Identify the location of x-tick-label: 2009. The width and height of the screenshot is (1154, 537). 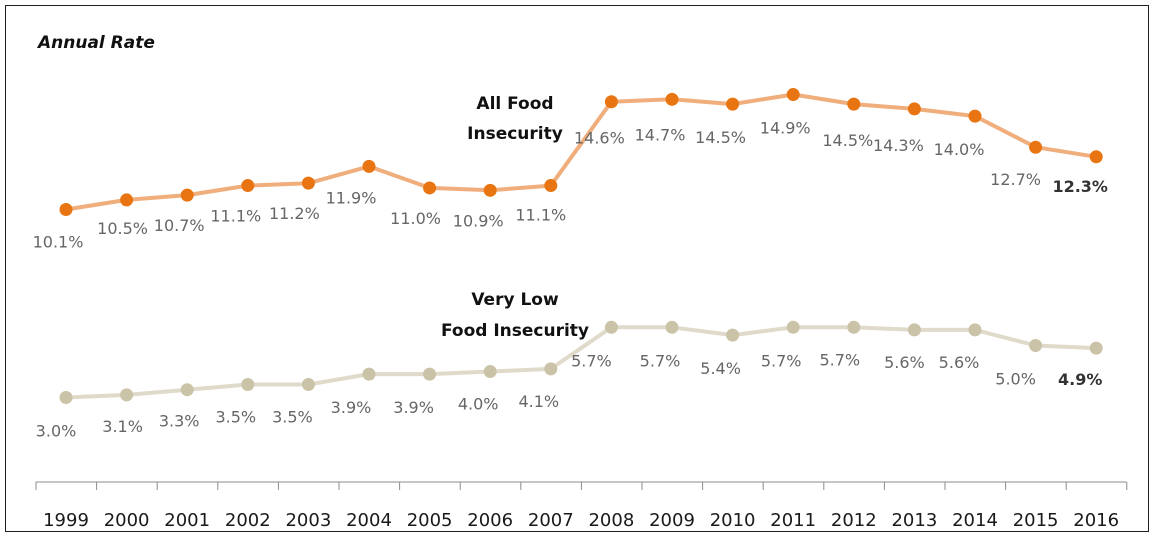
(672, 520).